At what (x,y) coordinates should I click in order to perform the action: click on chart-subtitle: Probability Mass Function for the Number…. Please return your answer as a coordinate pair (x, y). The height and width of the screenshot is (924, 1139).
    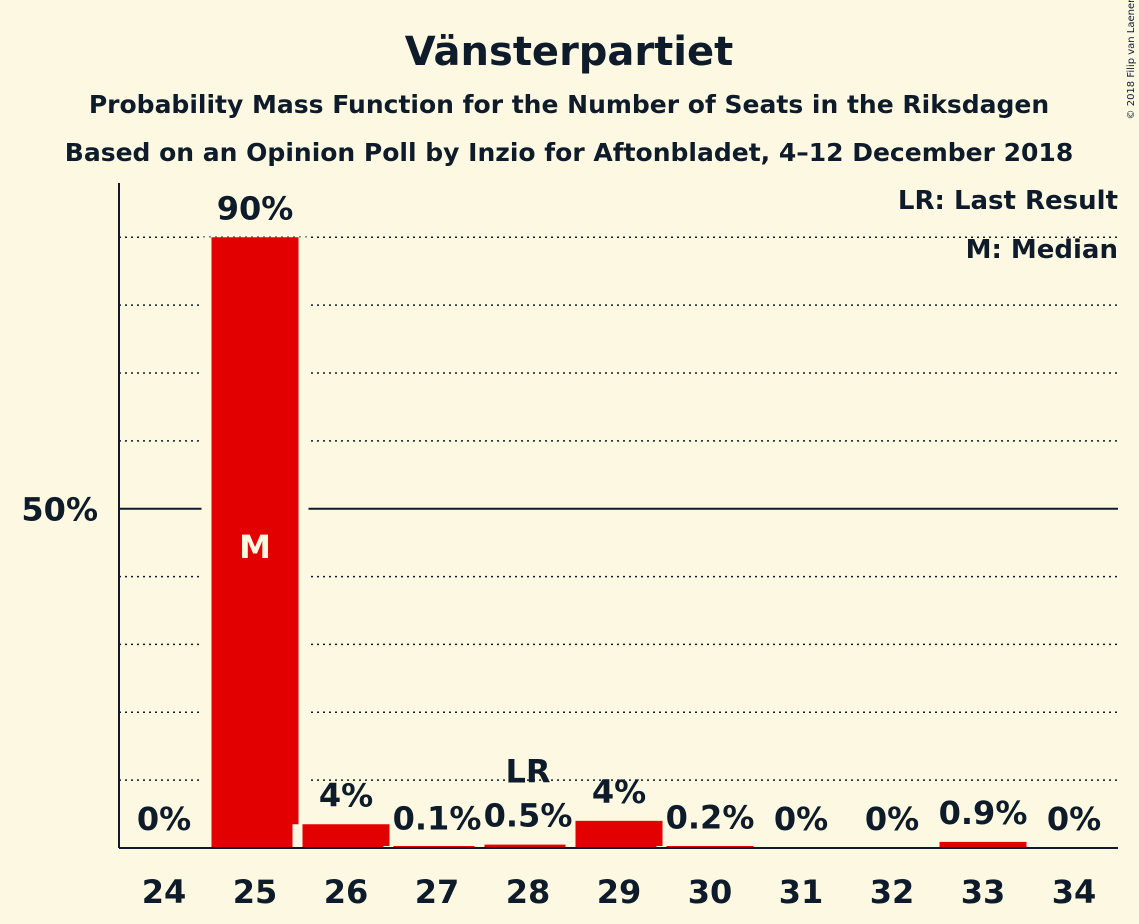
    Looking at the image, I should click on (569, 104).